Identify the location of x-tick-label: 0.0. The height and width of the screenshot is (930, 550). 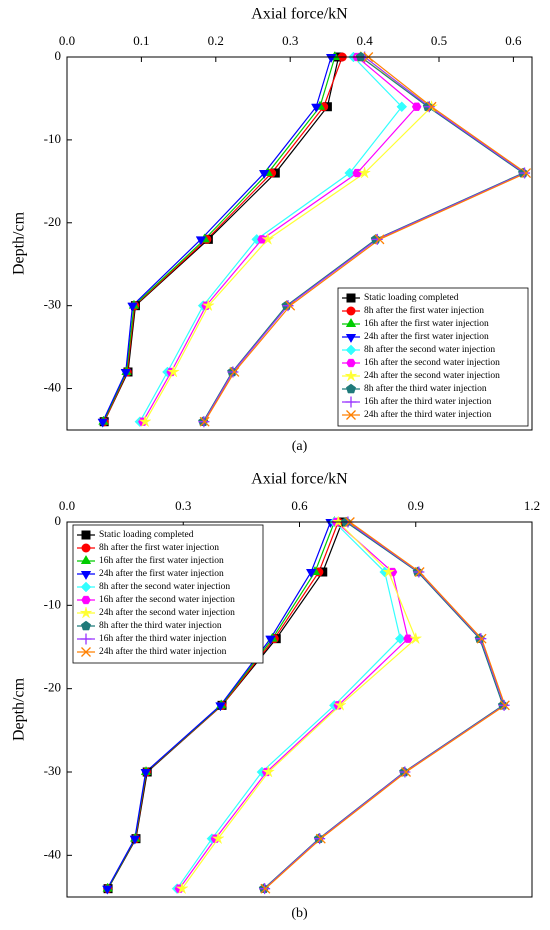
(67, 40).